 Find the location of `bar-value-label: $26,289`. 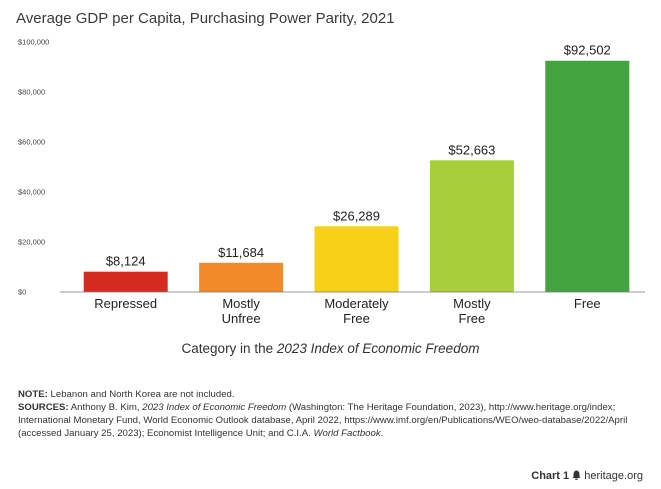

bar-value-label: $26,289 is located at coordinates (356, 215).